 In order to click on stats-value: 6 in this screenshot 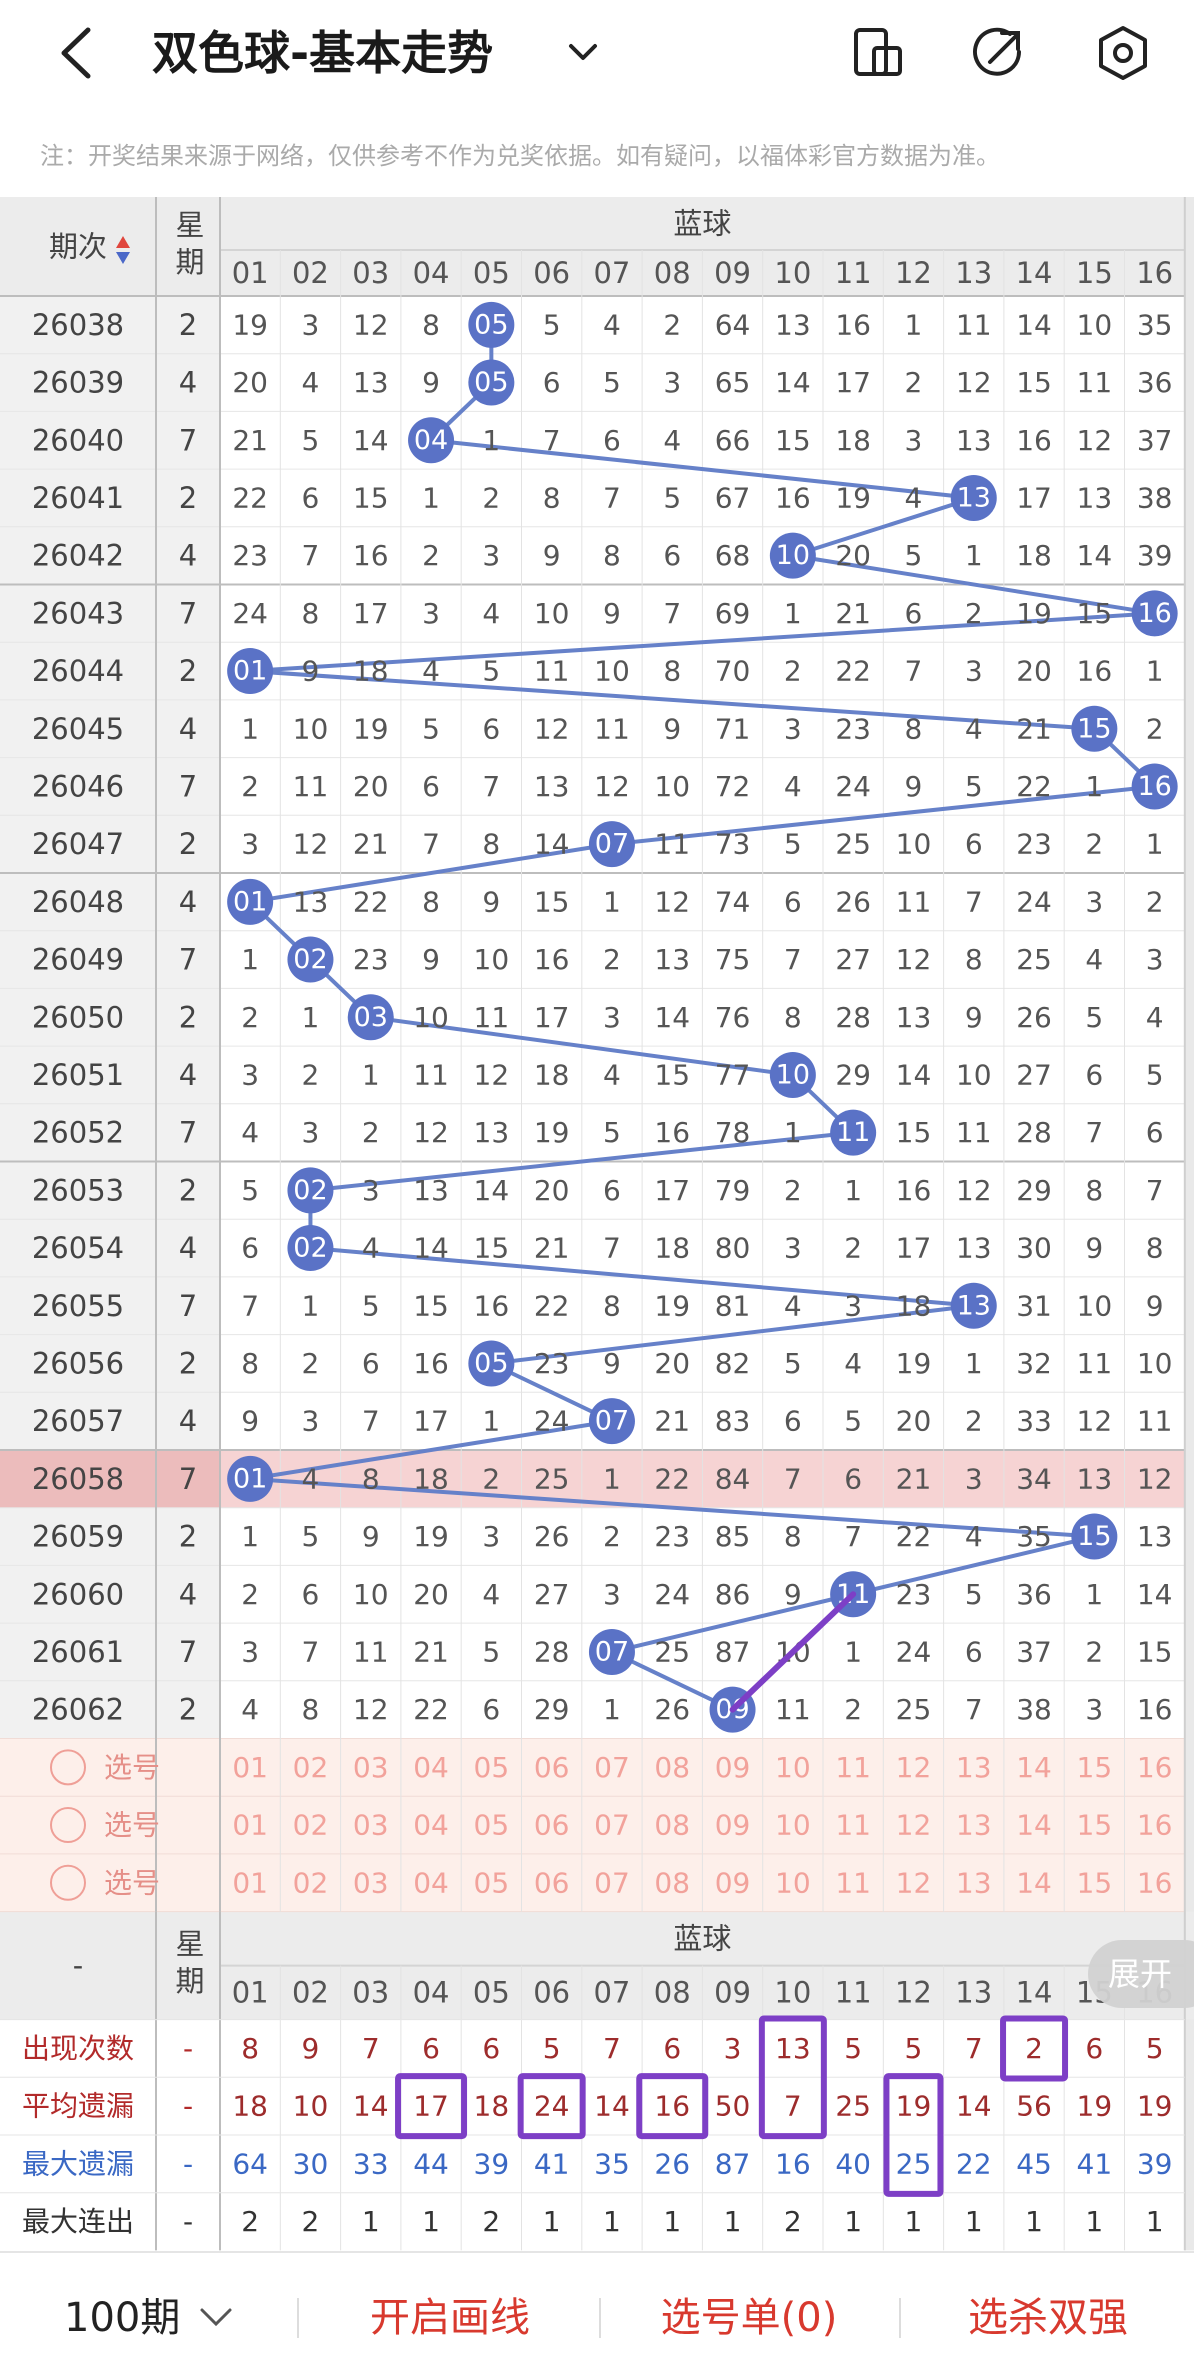, I will do `click(431, 2048)`.